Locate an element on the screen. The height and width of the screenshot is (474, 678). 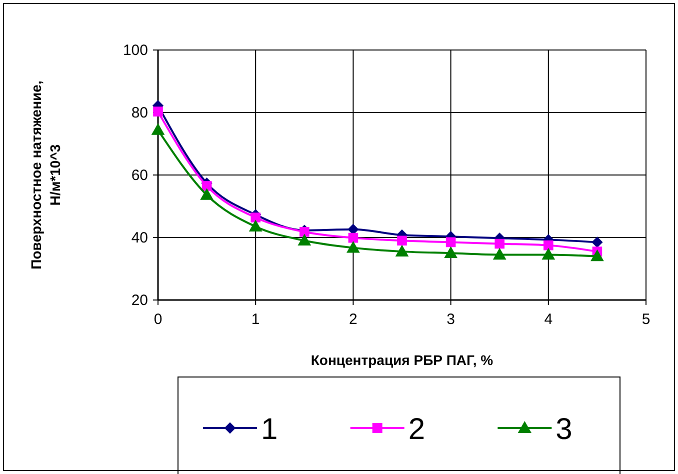
y-tick-label: 80 is located at coordinates (139, 113).